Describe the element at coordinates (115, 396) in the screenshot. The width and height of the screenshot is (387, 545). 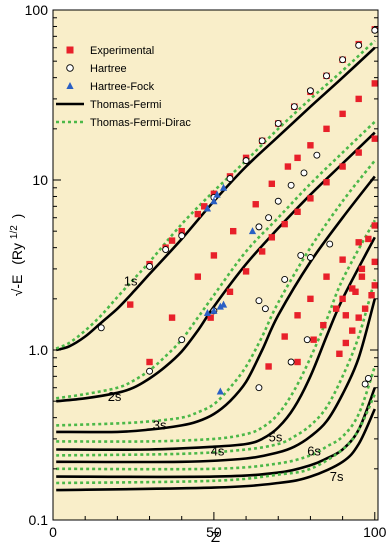
I see `orbital-label-2s: 2s` at that location.